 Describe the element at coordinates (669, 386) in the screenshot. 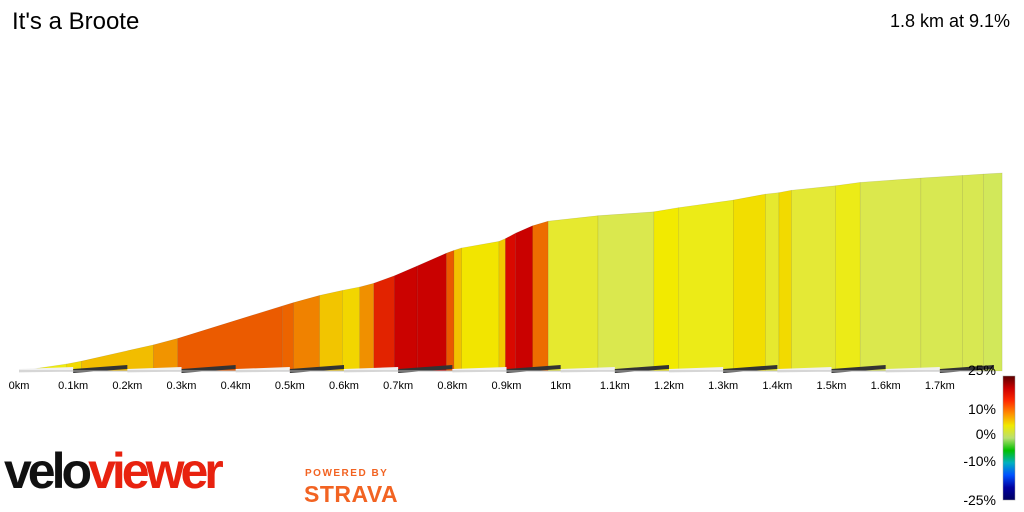

I see `x-tick-label: 1.2km` at that location.